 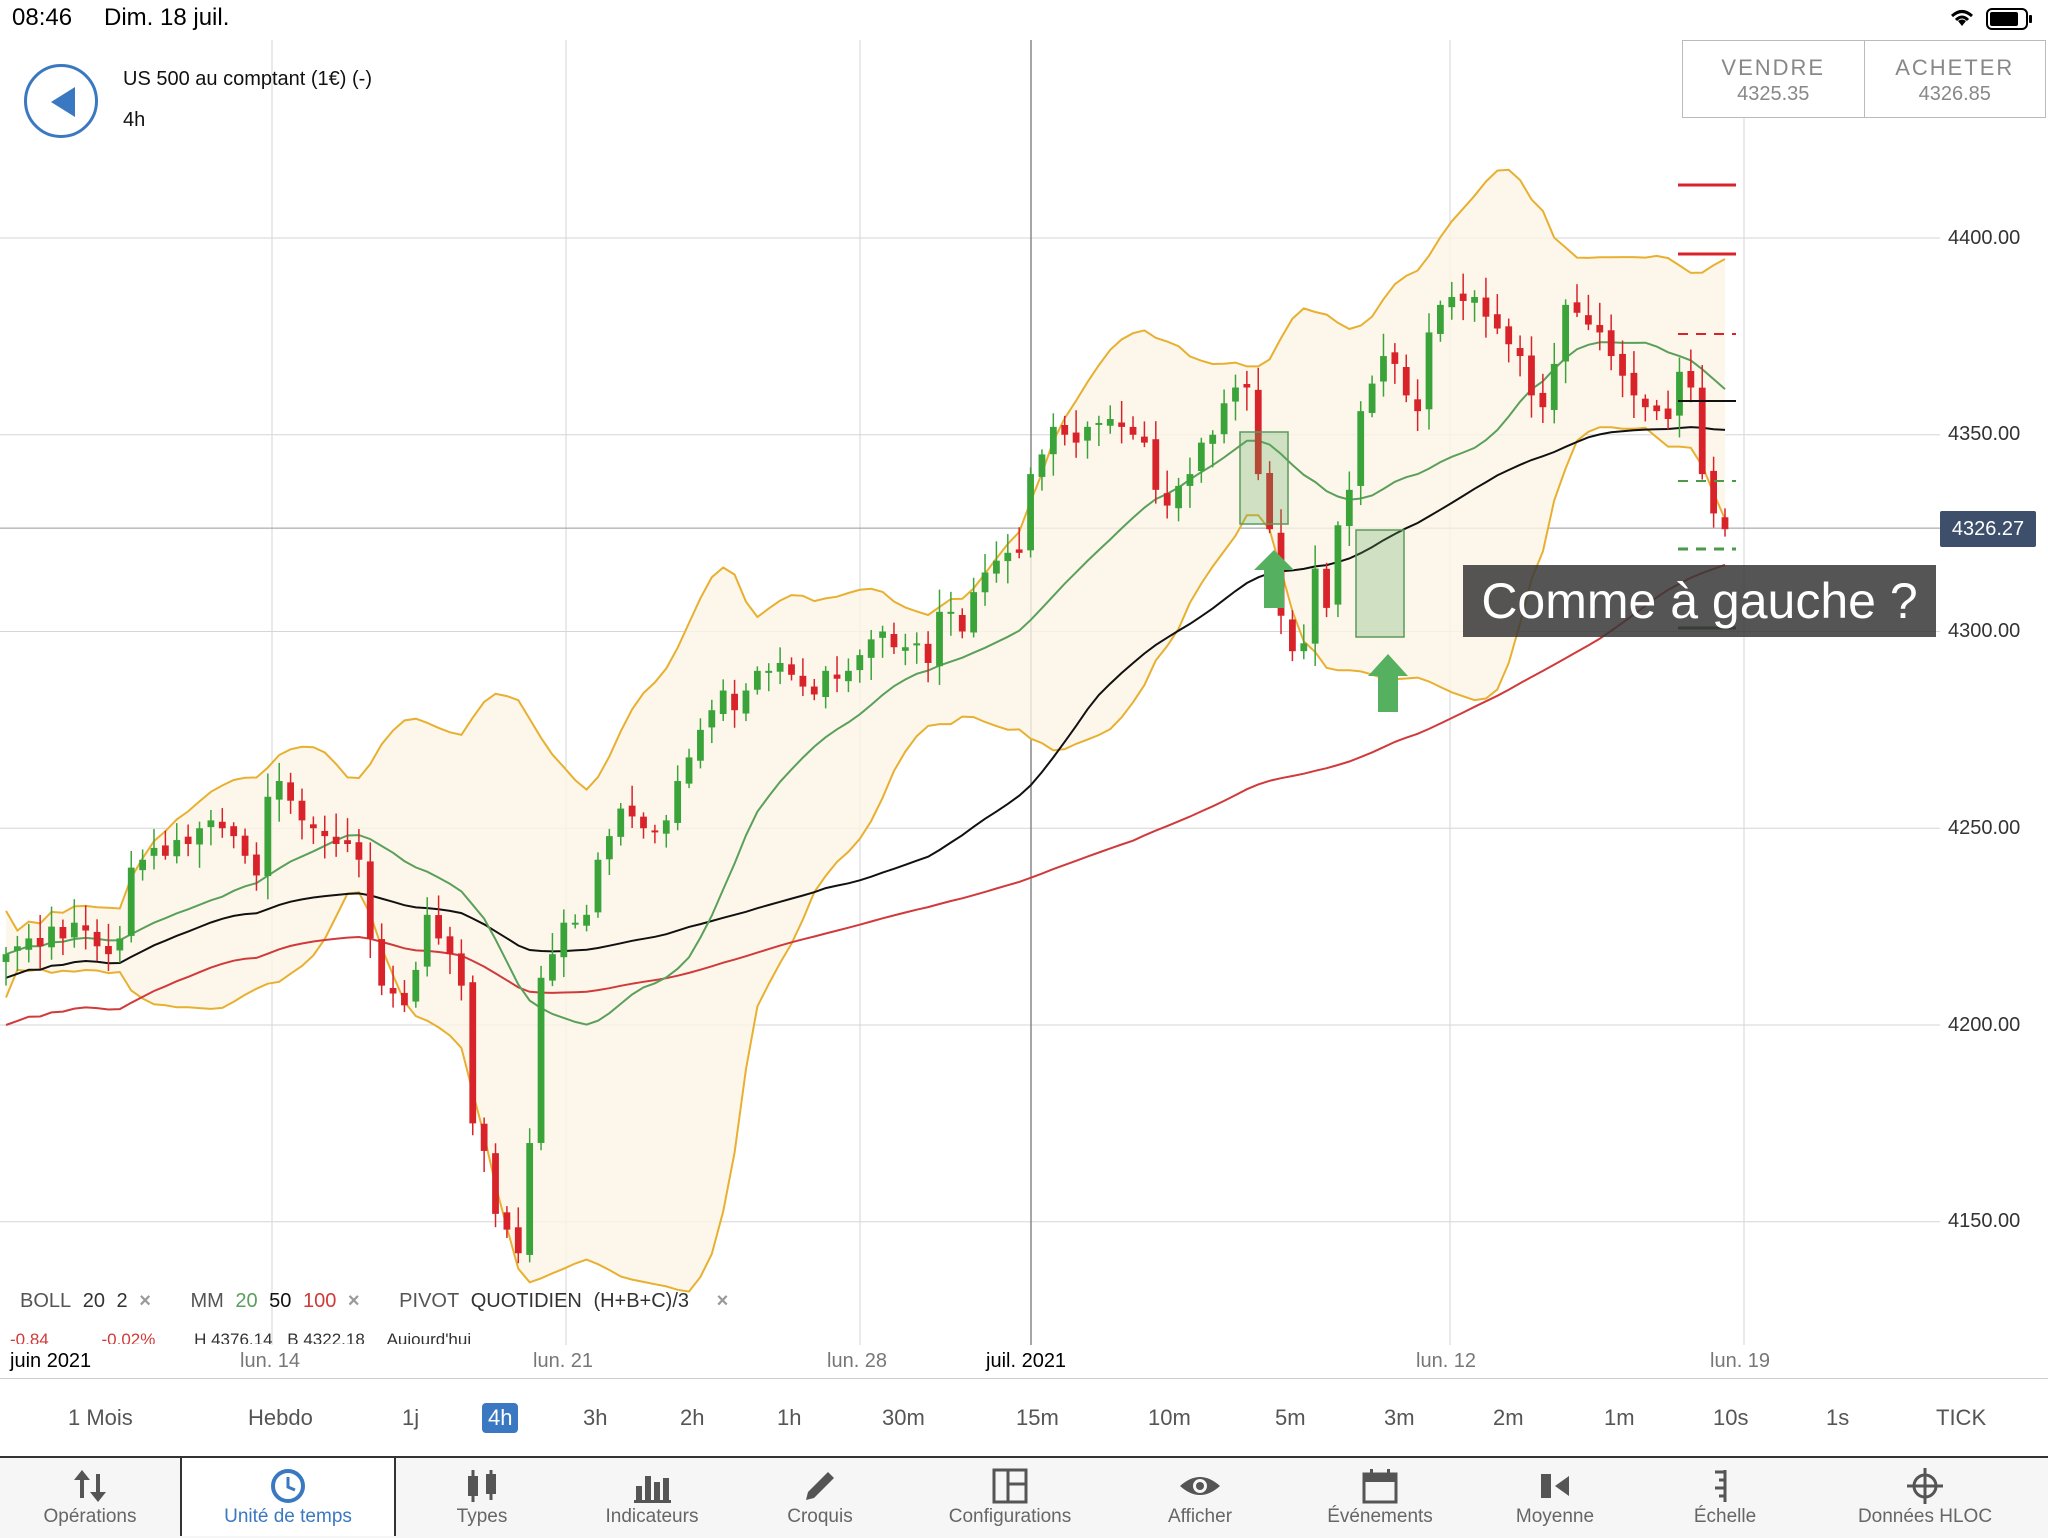 I want to click on tab-evenements: Événements, so click(x=1380, y=1496).